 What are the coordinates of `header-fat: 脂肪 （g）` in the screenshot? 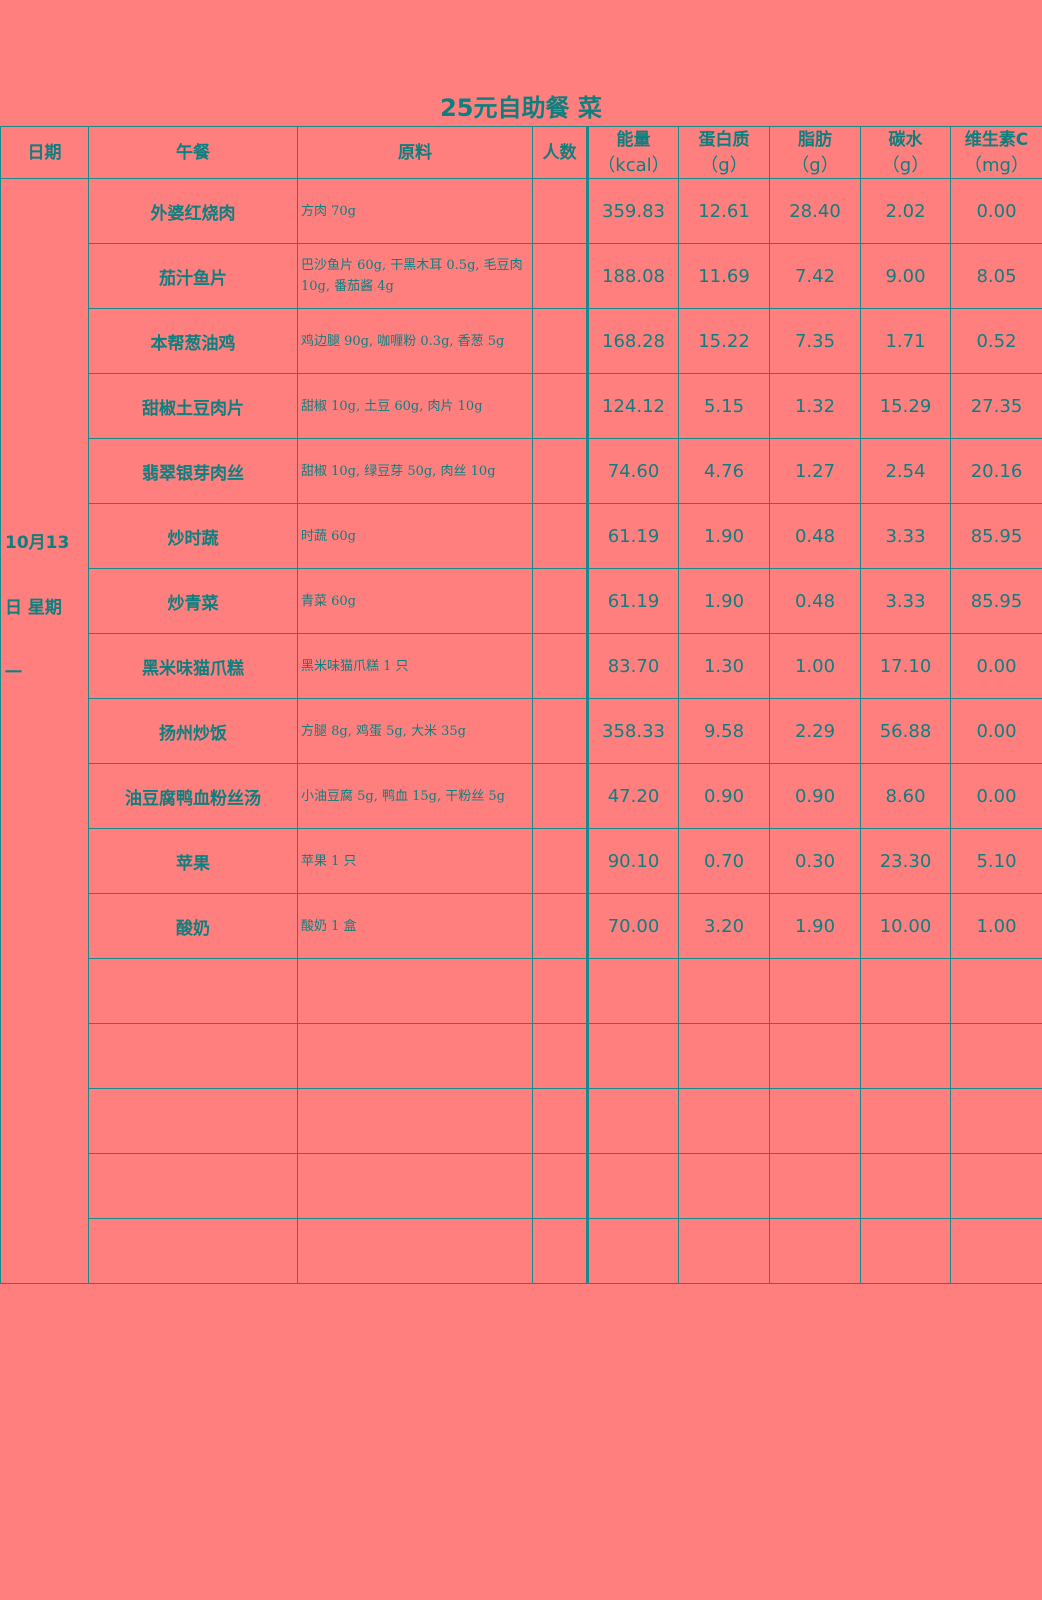 It's located at (815, 152).